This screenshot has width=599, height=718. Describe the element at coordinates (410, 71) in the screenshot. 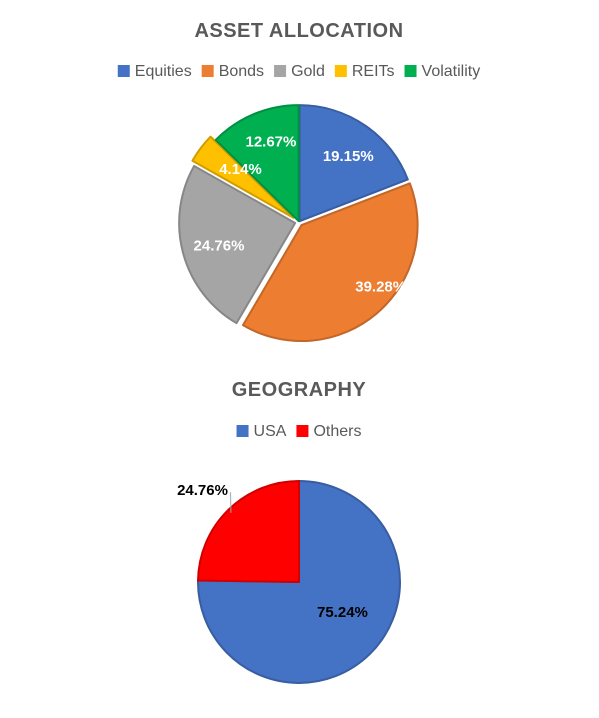

I see `legend-swatch-volatility` at that location.